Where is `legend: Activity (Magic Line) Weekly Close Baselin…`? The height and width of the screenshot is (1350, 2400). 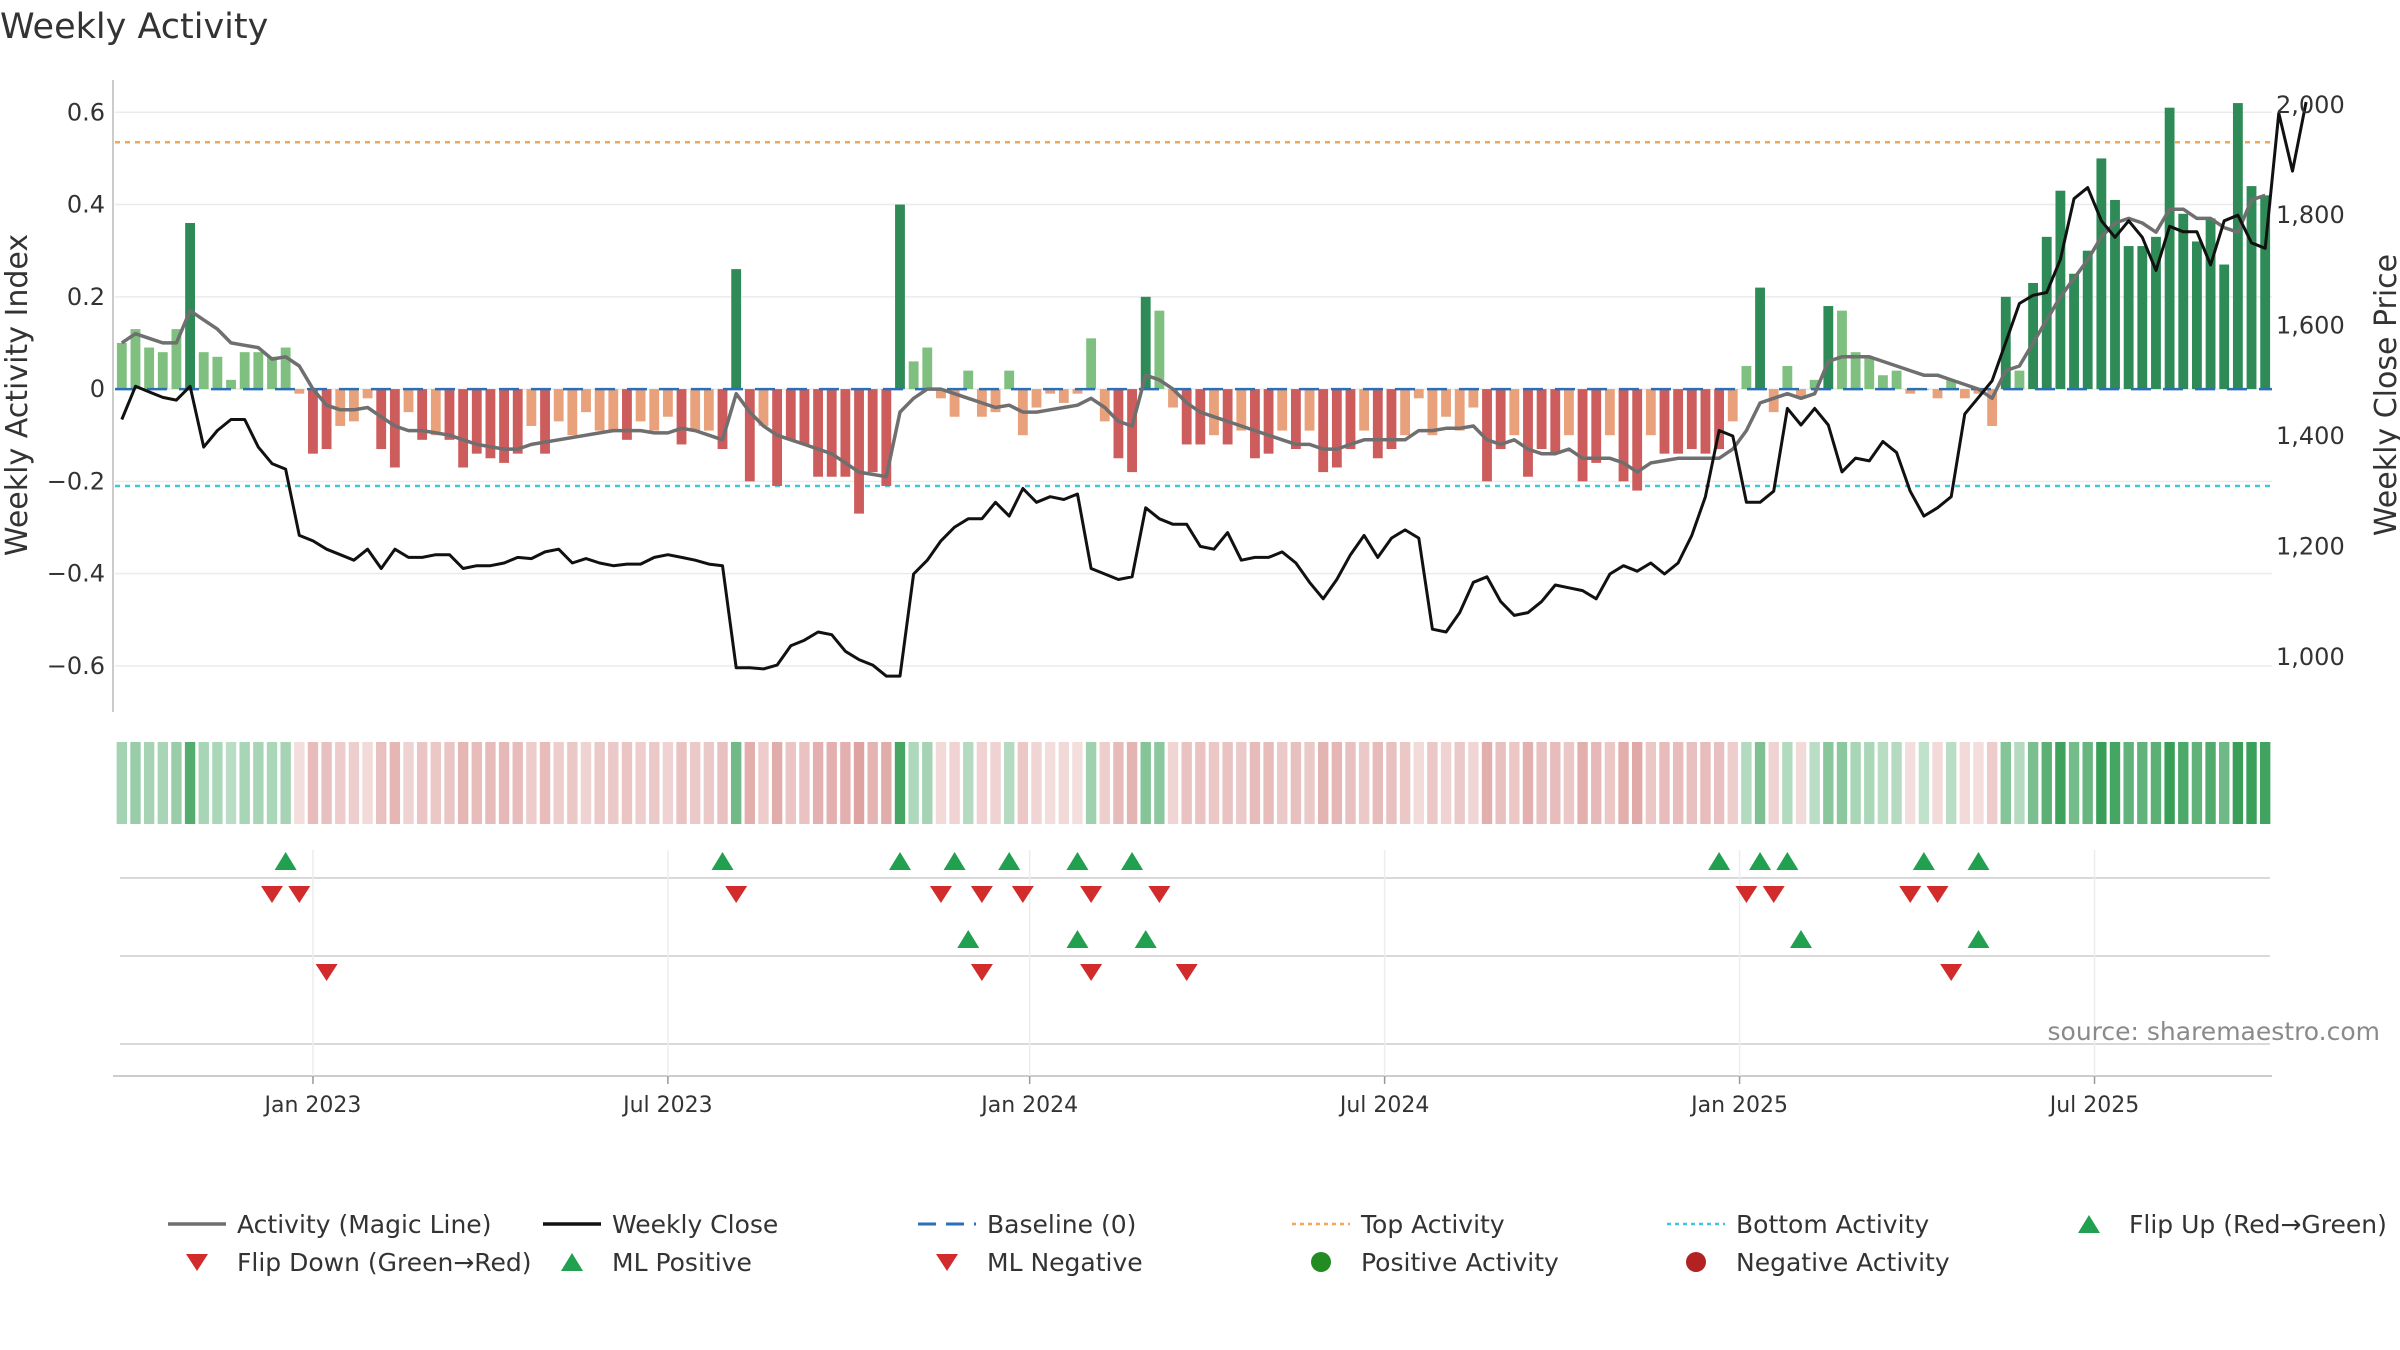 legend: Activity (Magic Line) Weekly Close Baselin… is located at coordinates (1277, 1243).